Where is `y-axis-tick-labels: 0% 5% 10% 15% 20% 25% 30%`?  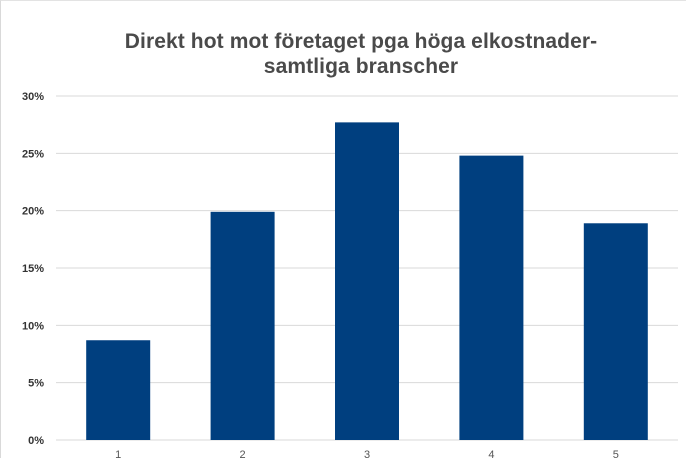 y-axis-tick-labels: 0% 5% 10% 15% 20% 25% 30% is located at coordinates (33, 269).